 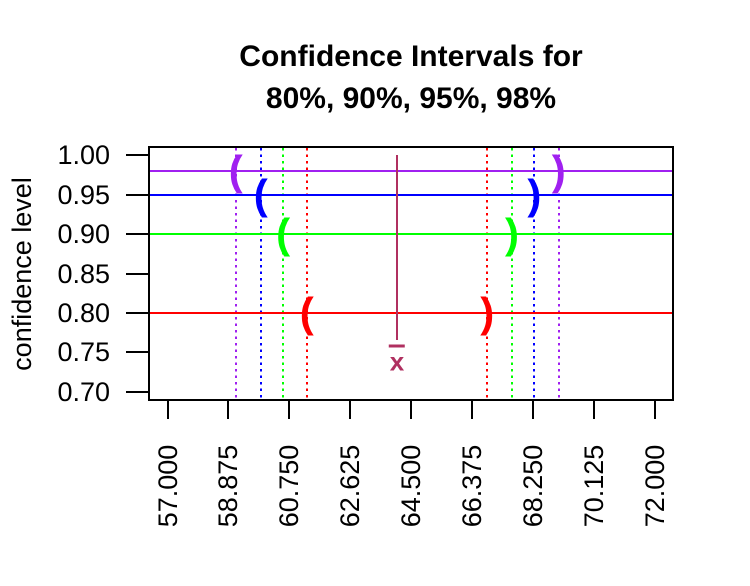 I want to click on x-tick-label: 68.250, so click(x=532, y=486).